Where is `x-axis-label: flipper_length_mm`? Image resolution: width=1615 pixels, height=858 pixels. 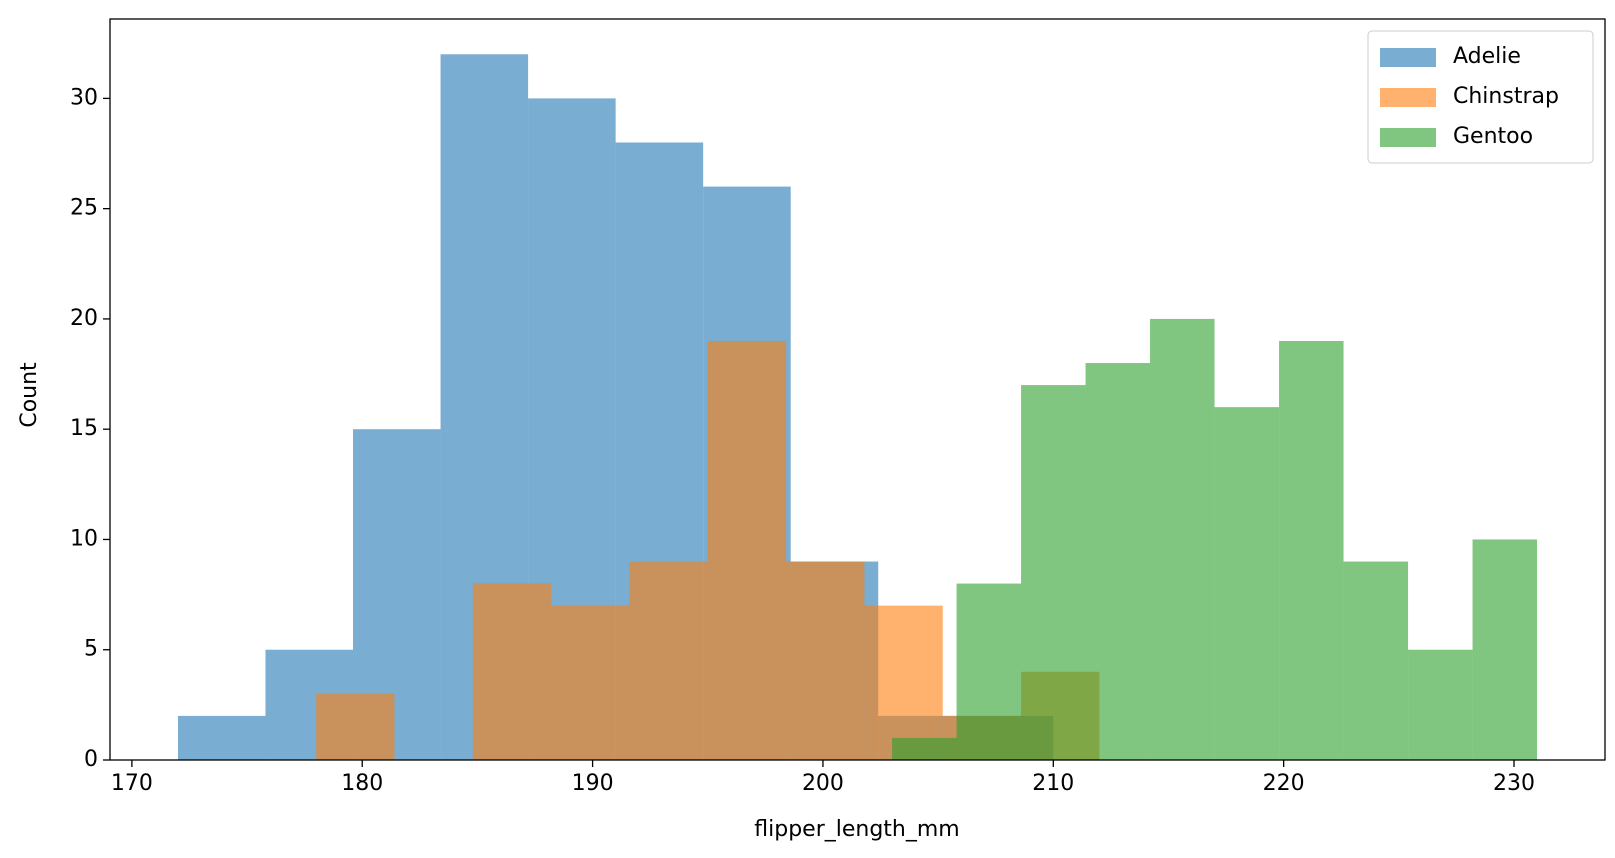
x-axis-label: flipper_length_mm is located at coordinates (856, 829).